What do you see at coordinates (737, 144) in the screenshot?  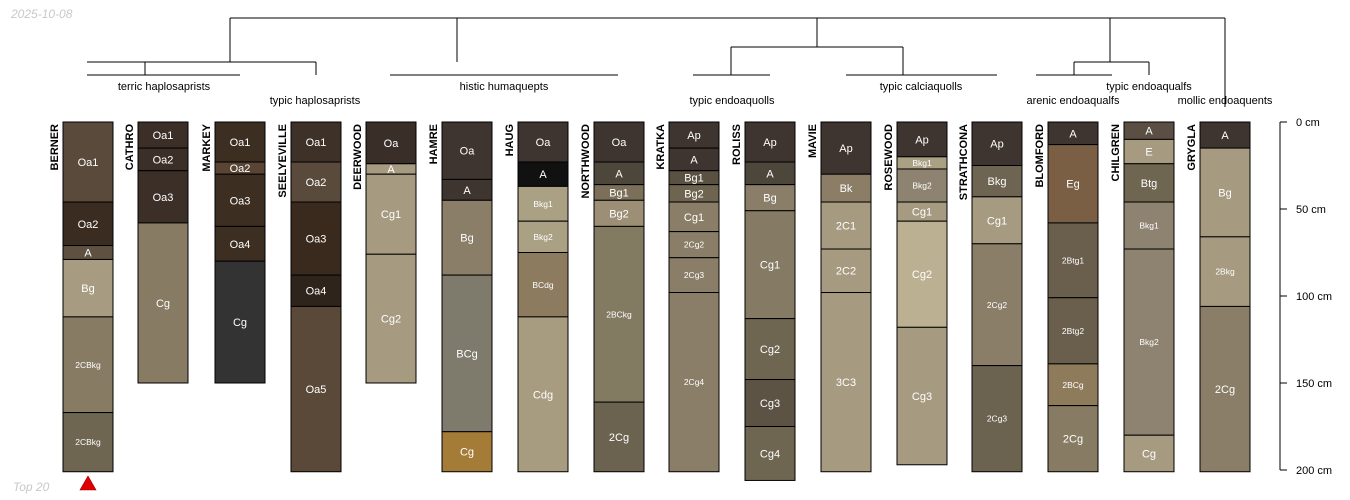 I see `profile-name: ROLISS` at bounding box center [737, 144].